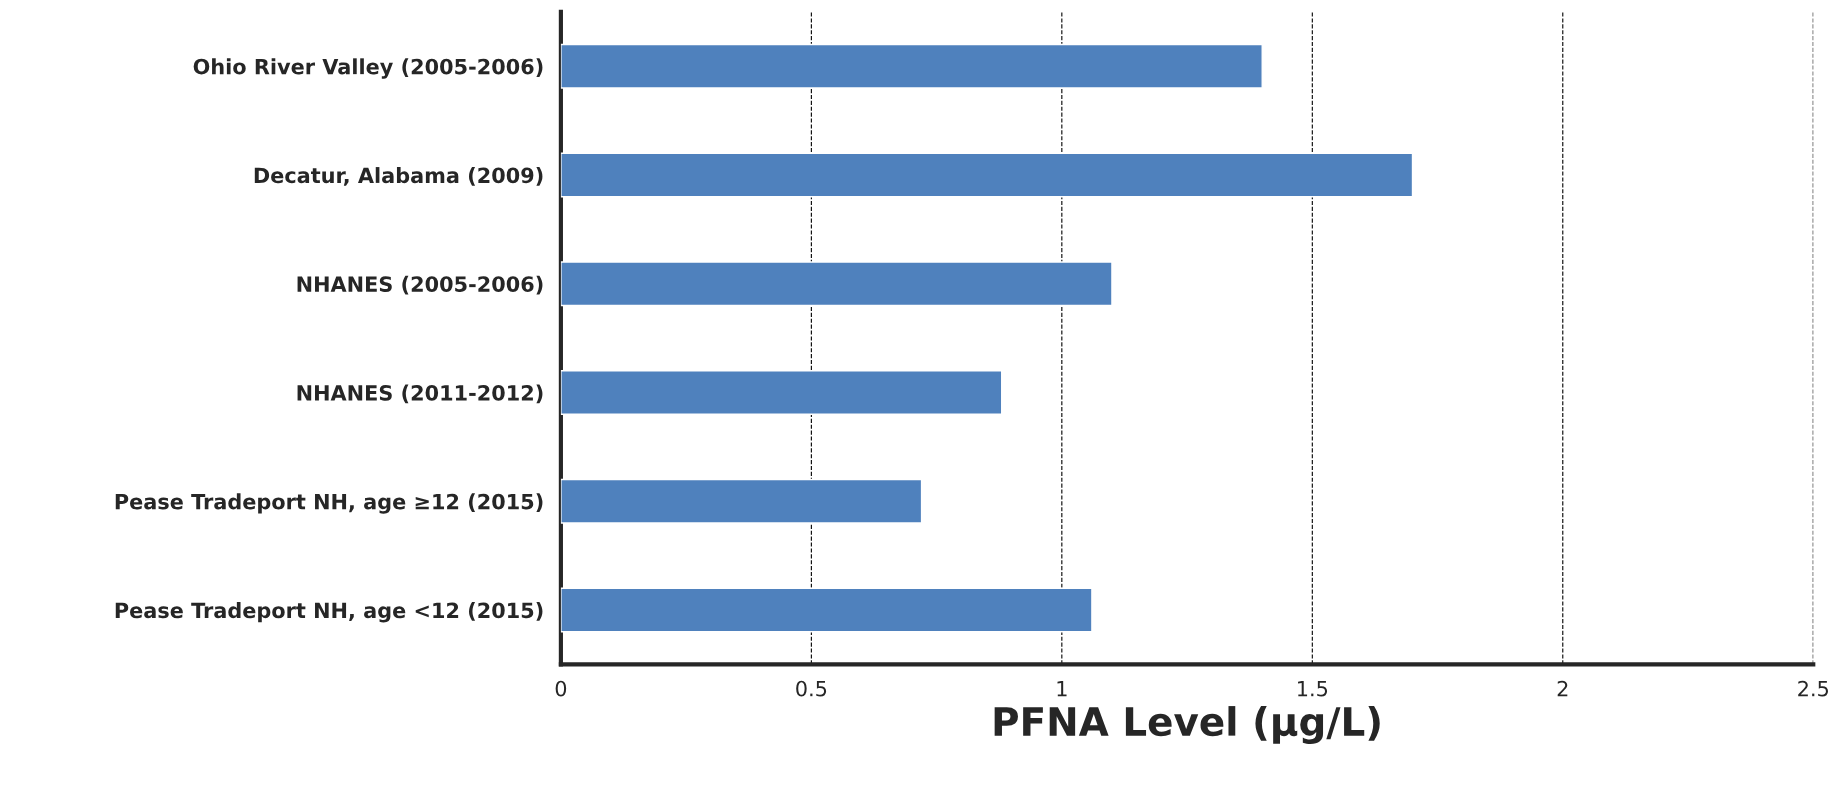 This screenshot has width=1839, height=790. I want to click on y-tick-label: Decatur, Alabama (2009), so click(398, 176).